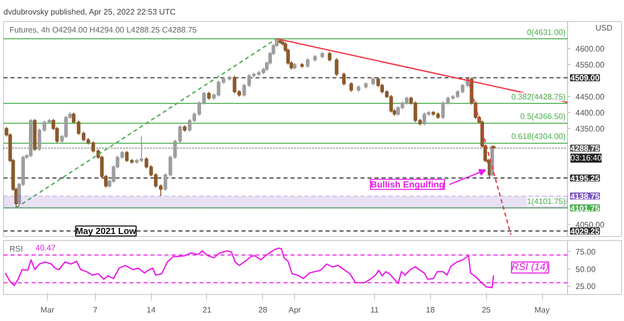 This screenshot has height=321, width=624. Describe the element at coordinates (604, 28) in the screenshot. I see `y-axis-title: USD` at that location.